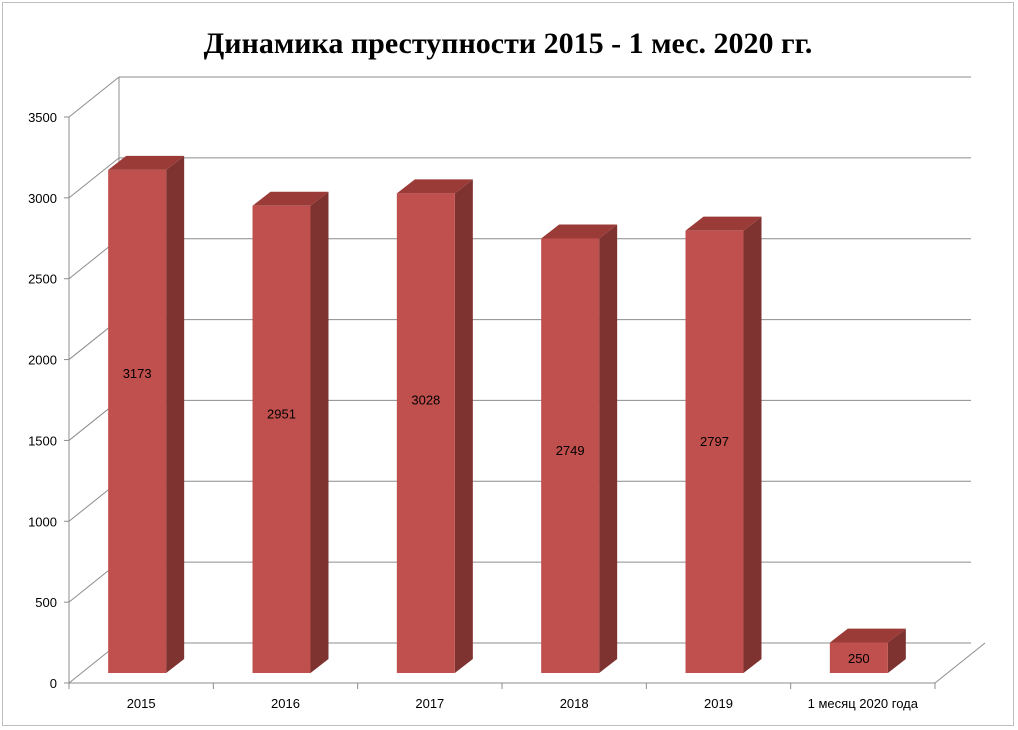 The image size is (1018, 730). What do you see at coordinates (137, 373) in the screenshot?
I see `data-label: 3173` at bounding box center [137, 373].